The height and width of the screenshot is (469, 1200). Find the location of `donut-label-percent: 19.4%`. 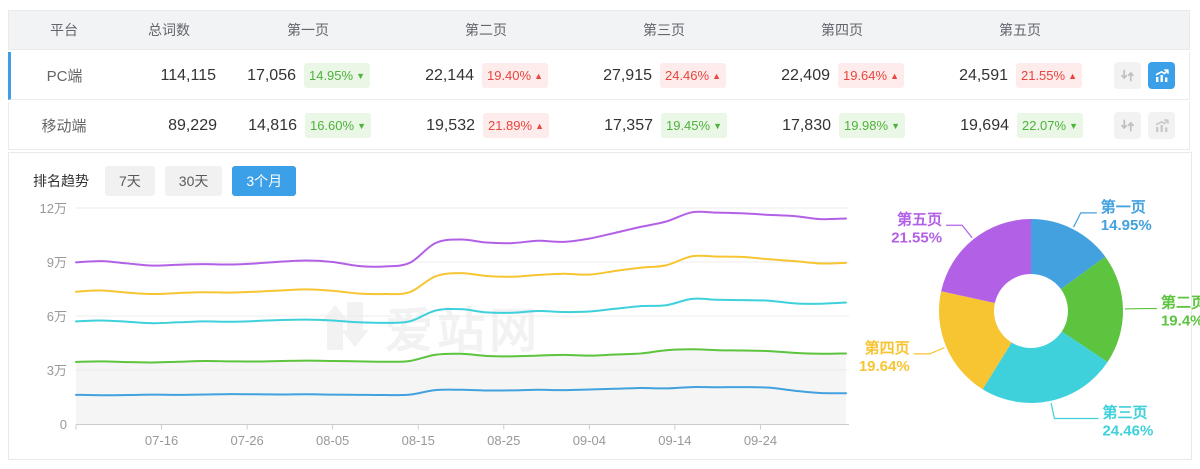

donut-label-percent: 19.4% is located at coordinates (1180, 321).